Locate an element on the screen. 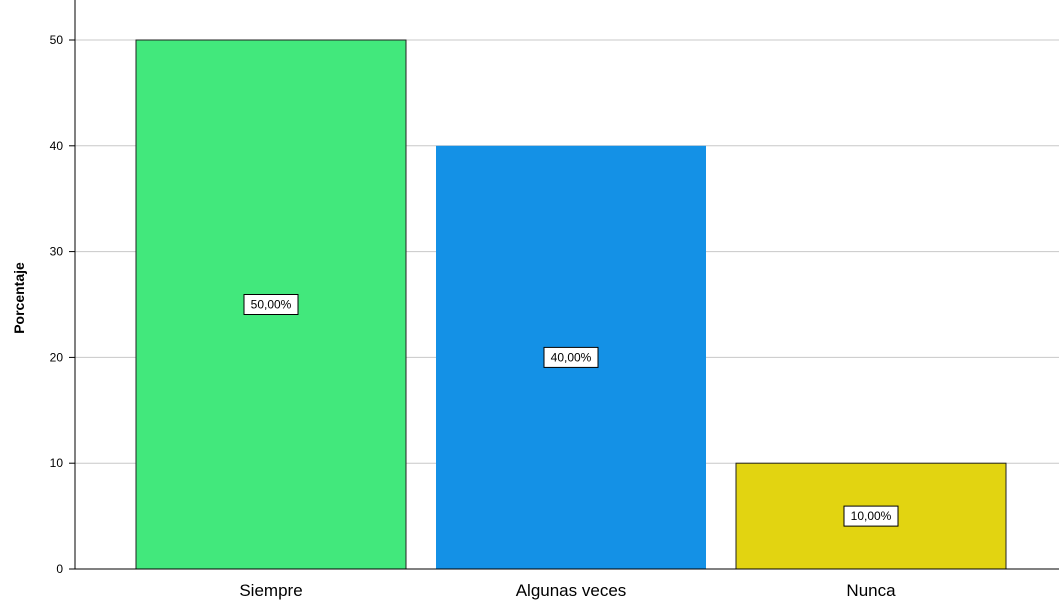 This screenshot has height=601, width=1059. y-tick-label: 50 is located at coordinates (57, 40).